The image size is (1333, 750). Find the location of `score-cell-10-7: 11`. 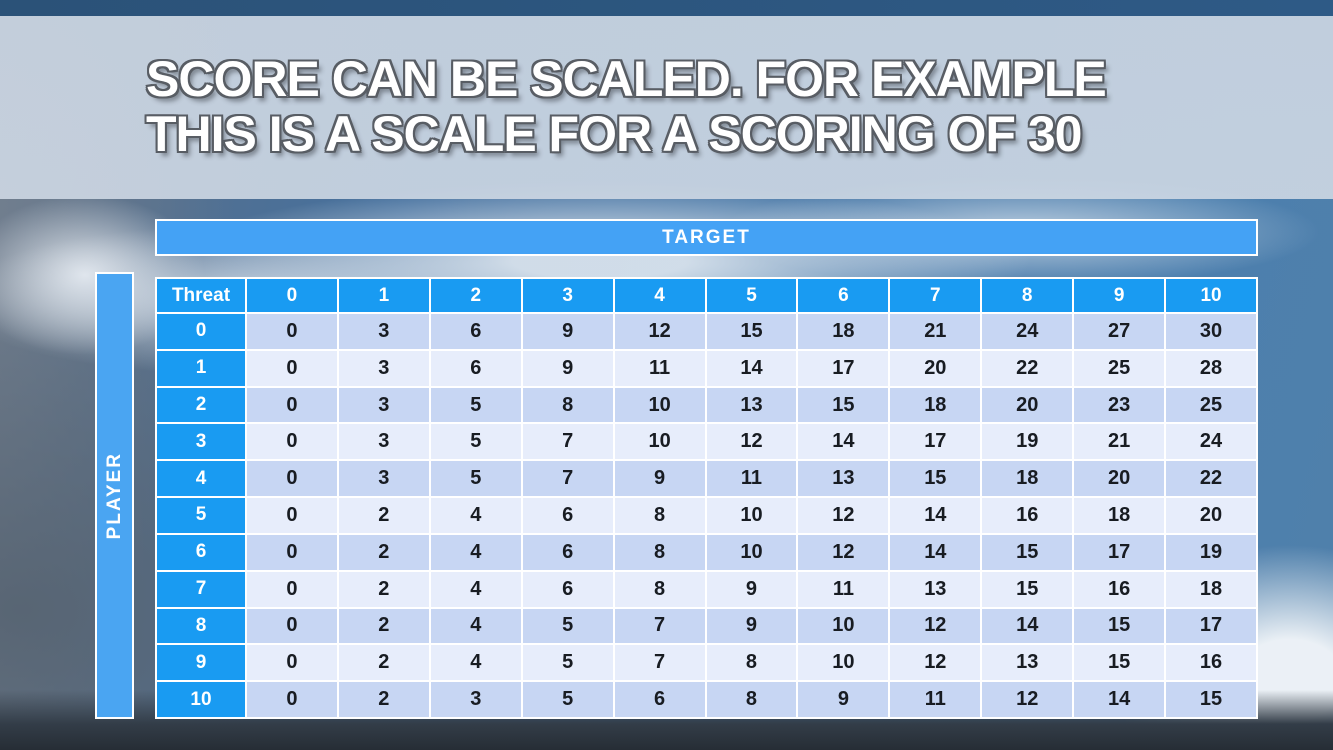

score-cell-10-7: 11 is located at coordinates (935, 699).